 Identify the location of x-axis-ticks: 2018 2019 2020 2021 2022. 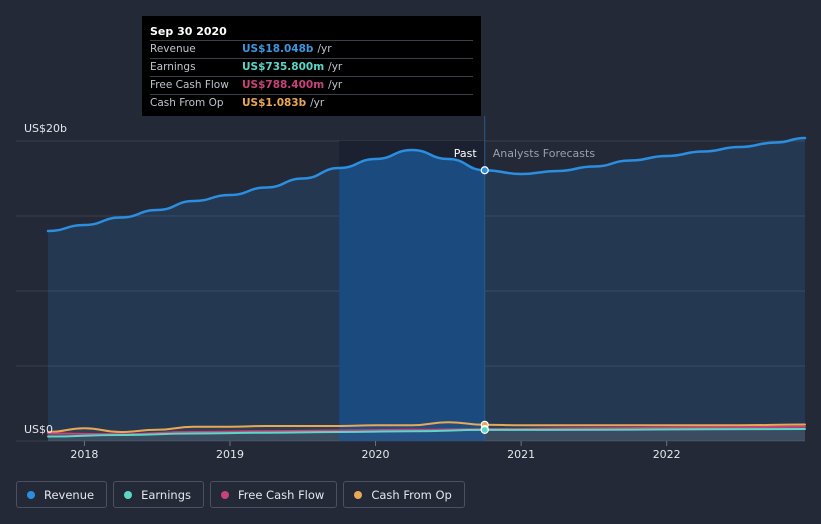
(375, 451).